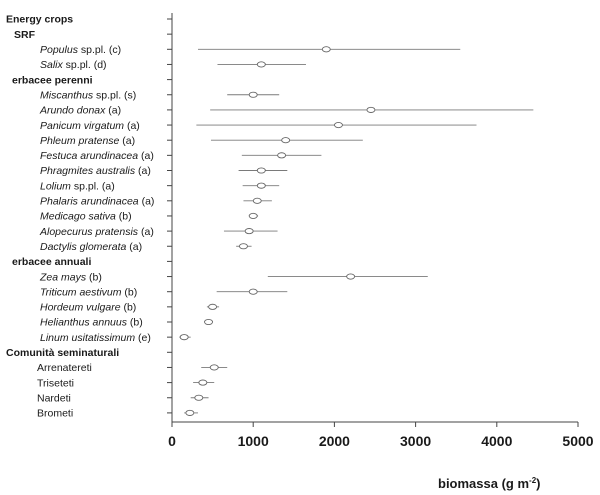 The width and height of the screenshot is (600, 495). I want to click on species-suffix: sp.pl. (d), so click(85, 65).